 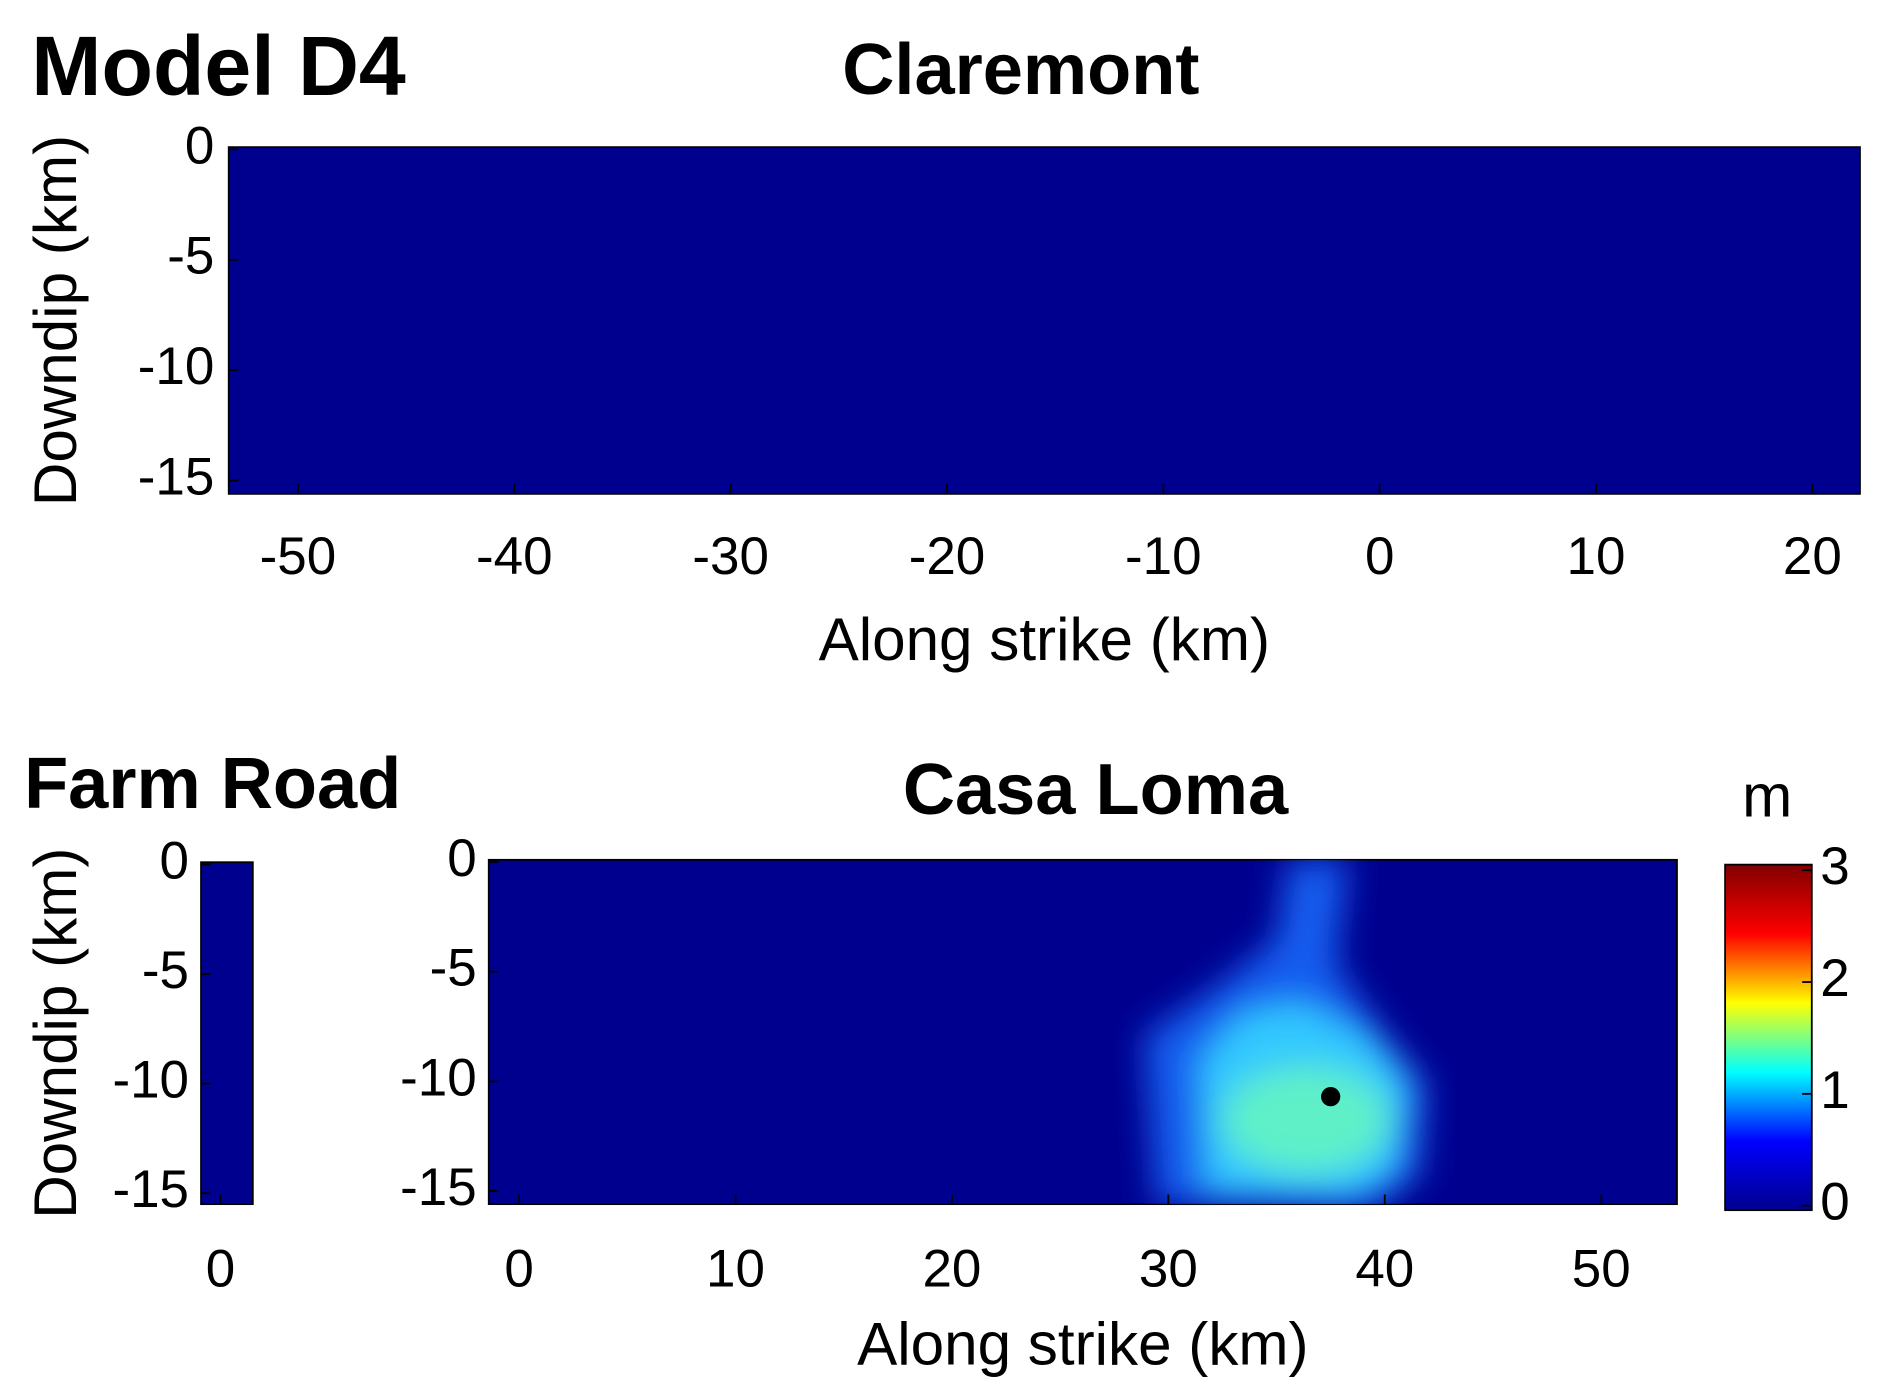 What do you see at coordinates (730, 556) in the screenshot?
I see `x-tick-label: -30` at bounding box center [730, 556].